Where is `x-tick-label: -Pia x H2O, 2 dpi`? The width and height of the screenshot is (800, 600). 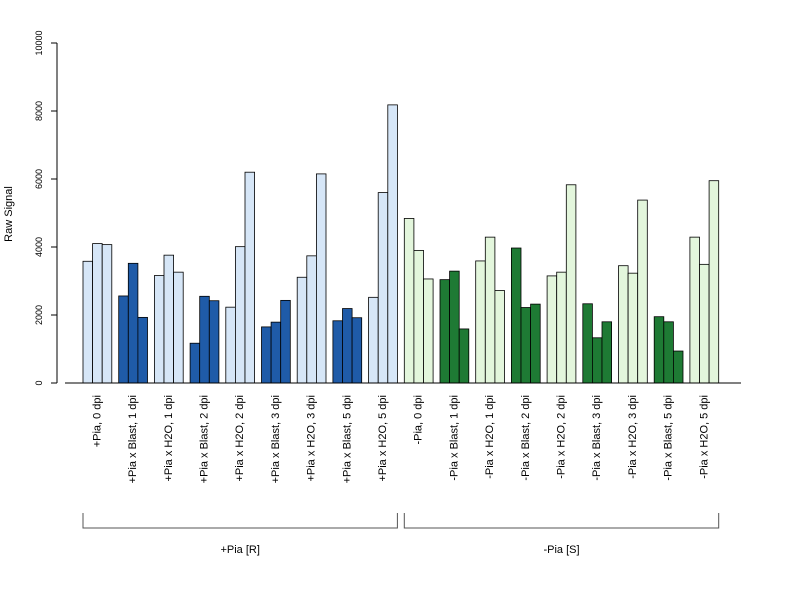 x-tick-label: -Pia x H2O, 2 dpi is located at coordinates (562, 437).